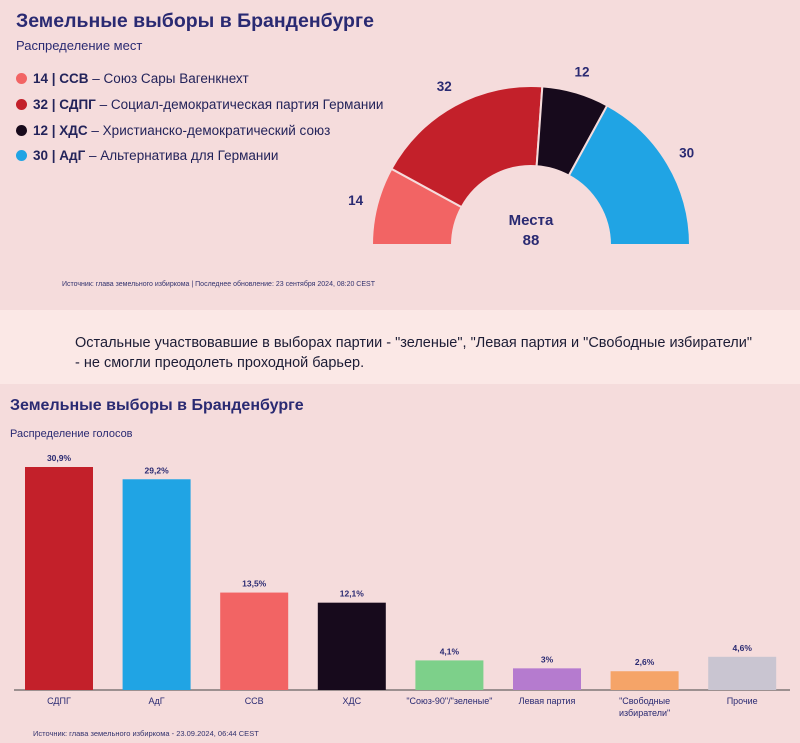 This screenshot has width=800, height=743. I want to click on vote-bar-category-label: избиратели", so click(644, 713).